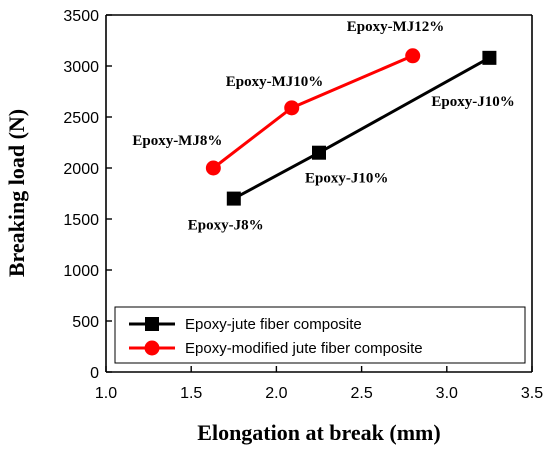 This screenshot has height=454, width=550. I want to click on x-tick-label: 2.0, so click(276, 393).